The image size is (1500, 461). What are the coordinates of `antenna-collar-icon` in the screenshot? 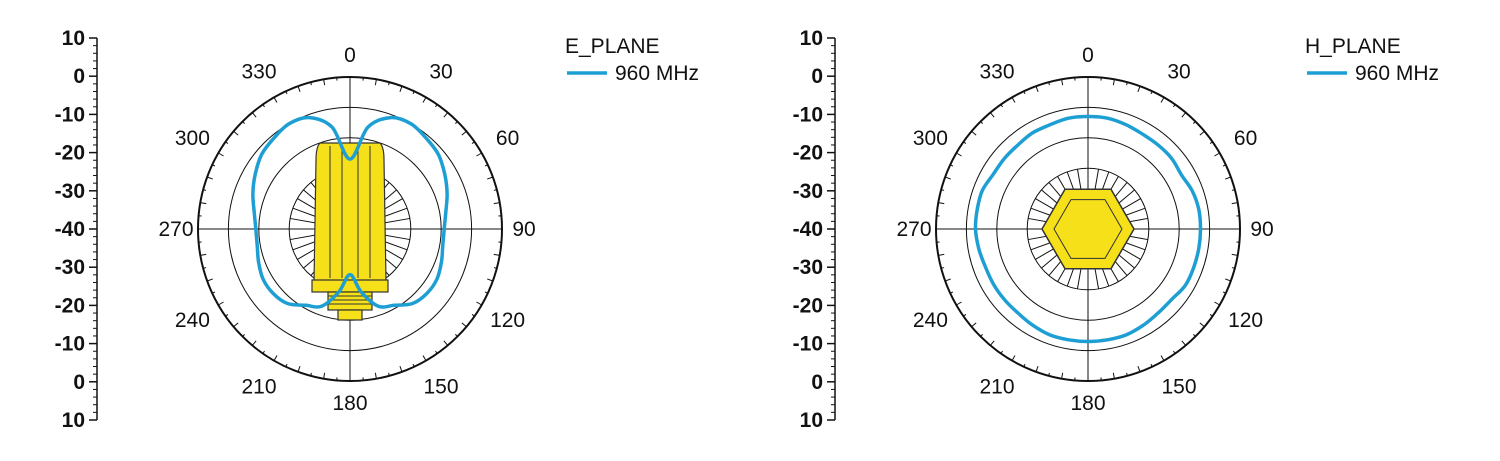 It's located at (350, 286).